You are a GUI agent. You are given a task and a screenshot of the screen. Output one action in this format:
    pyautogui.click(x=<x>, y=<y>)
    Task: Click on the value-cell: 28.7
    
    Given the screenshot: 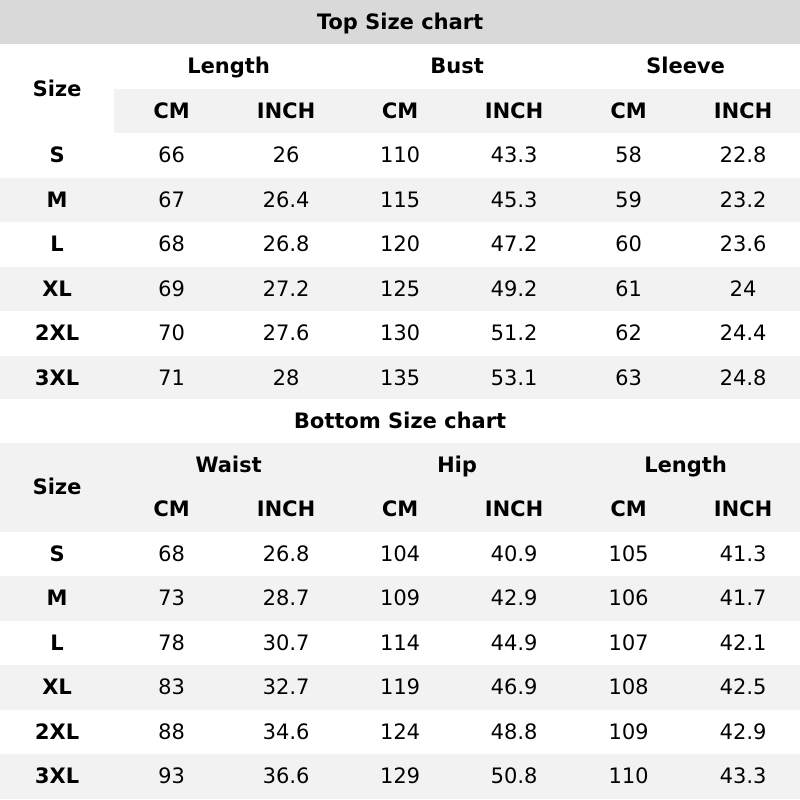 What is the action you would take?
    pyautogui.click(x=286, y=598)
    